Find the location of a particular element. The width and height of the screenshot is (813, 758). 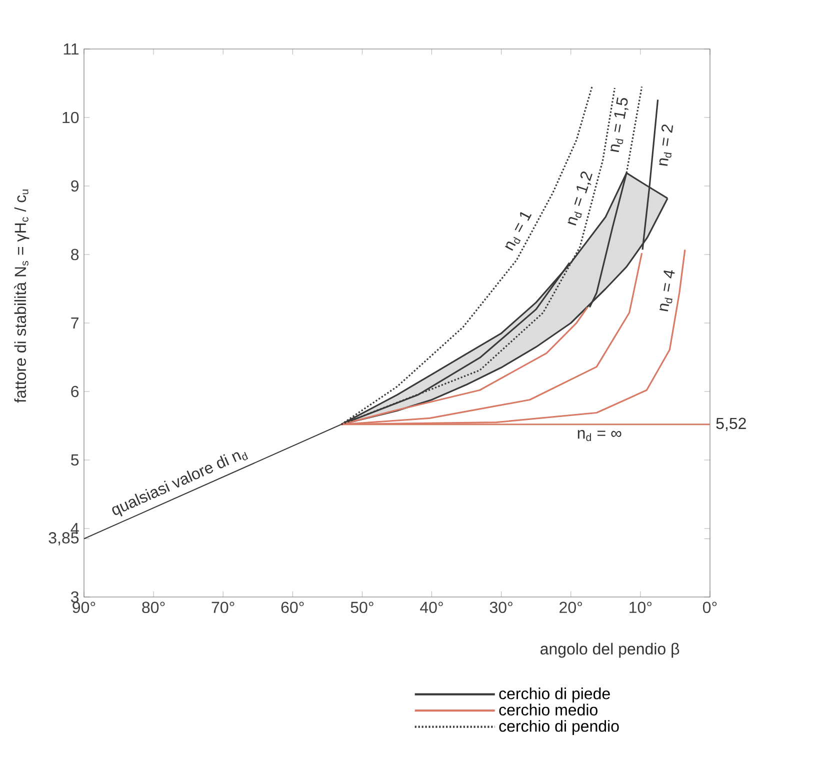

x-tick-label: 80° is located at coordinates (153, 608).